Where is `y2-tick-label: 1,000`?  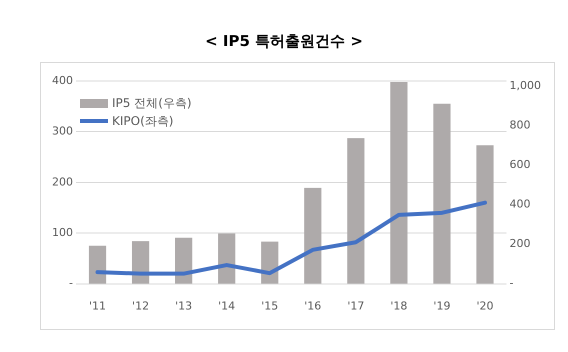
y2-tick-label: 1,000 is located at coordinates (526, 85).